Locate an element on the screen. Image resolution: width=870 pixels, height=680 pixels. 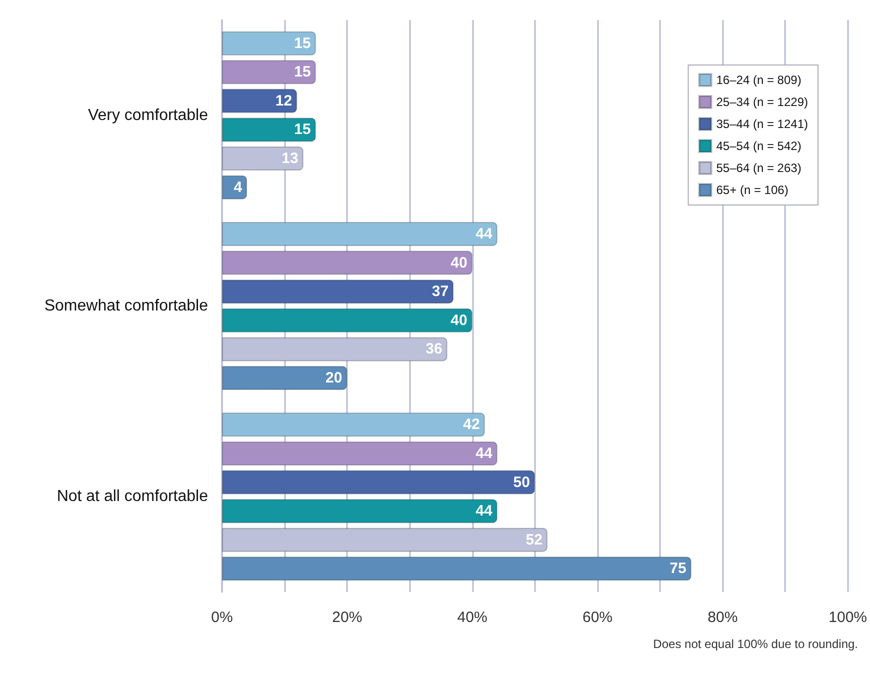
legend-label: 35–44 (n = 1241) is located at coordinates (762, 124).